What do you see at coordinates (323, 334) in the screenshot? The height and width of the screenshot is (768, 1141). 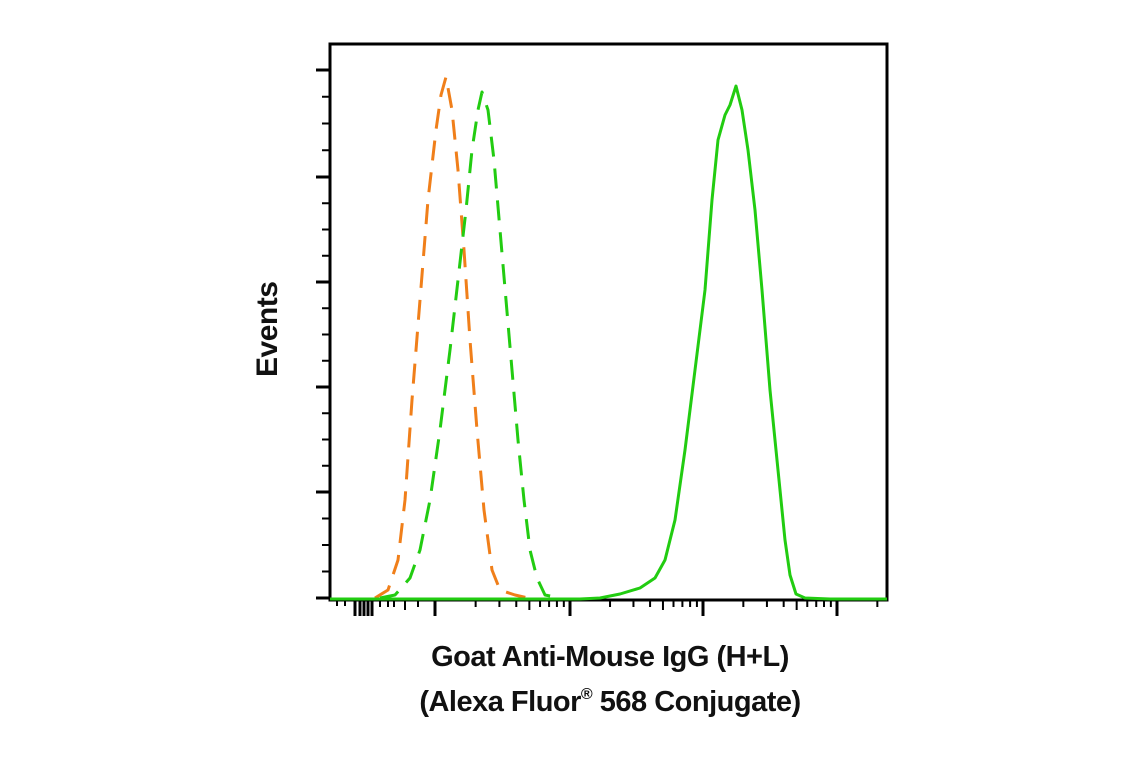 I see `y-axis-ticks` at bounding box center [323, 334].